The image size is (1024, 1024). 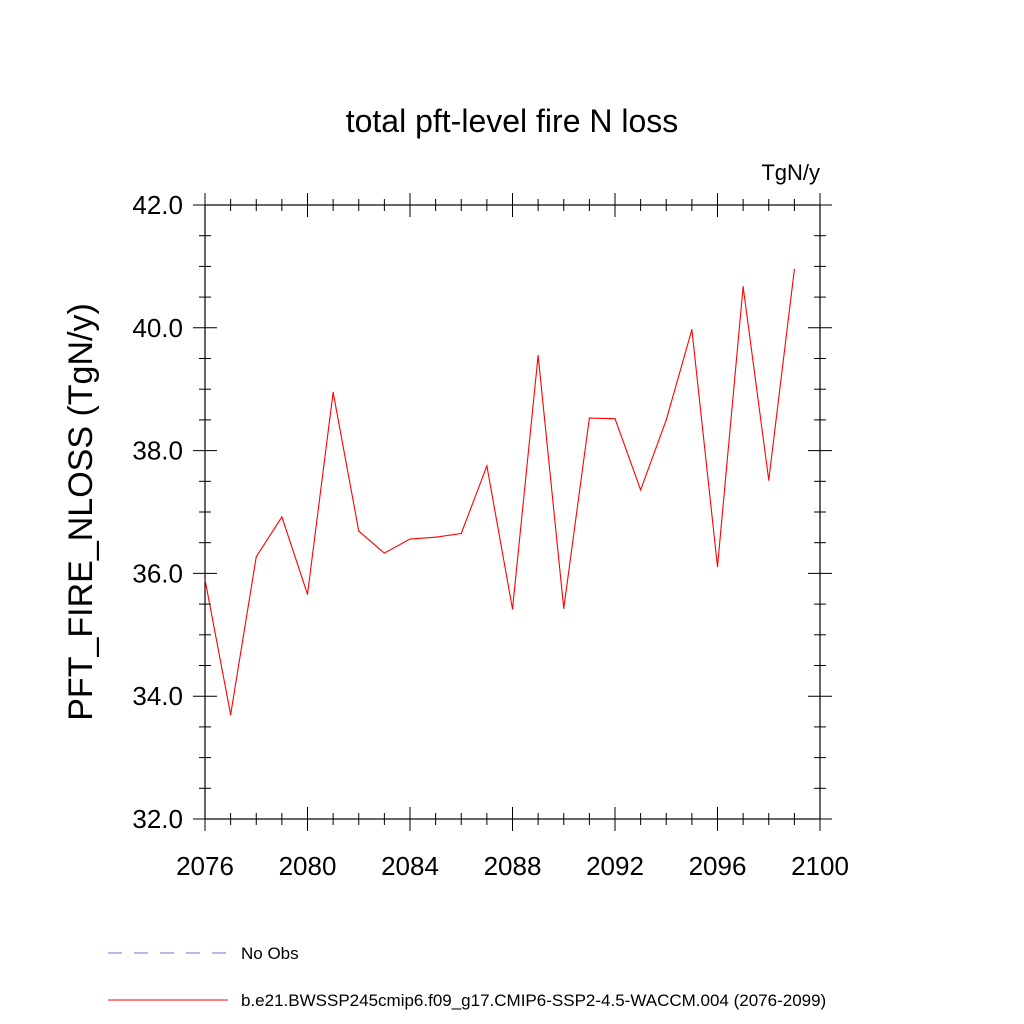 I want to click on chart-title: total pft-level fire N loss, so click(x=512, y=121).